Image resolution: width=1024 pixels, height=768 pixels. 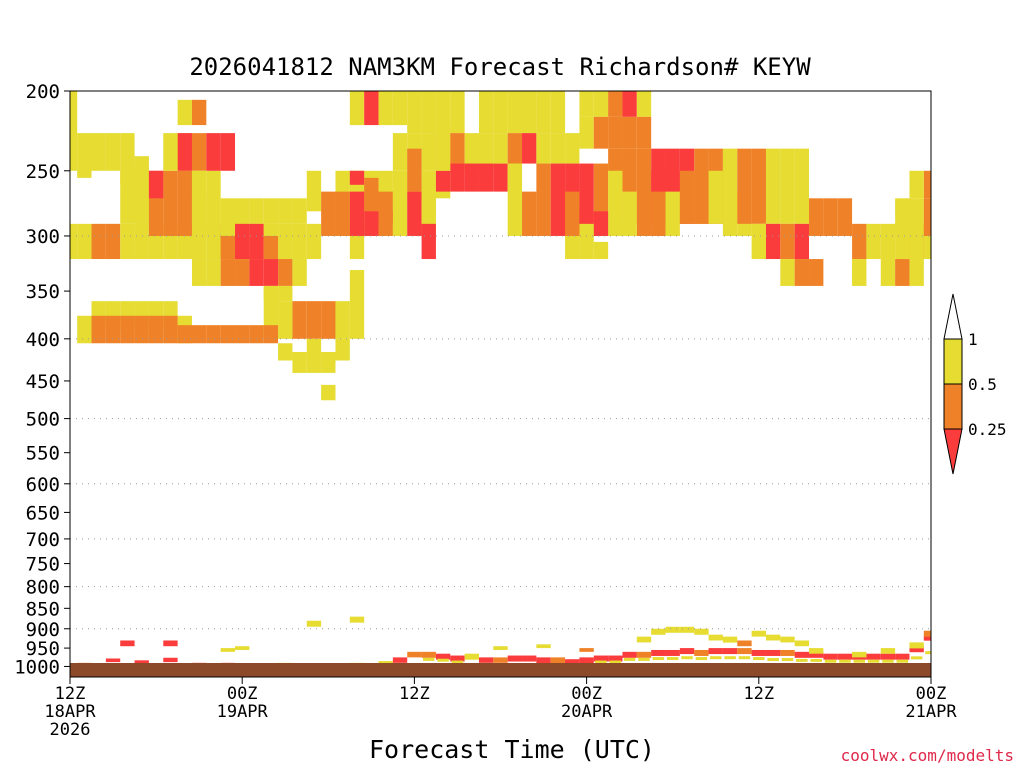 I want to click on y-tick-label: 1000, so click(x=37, y=667).